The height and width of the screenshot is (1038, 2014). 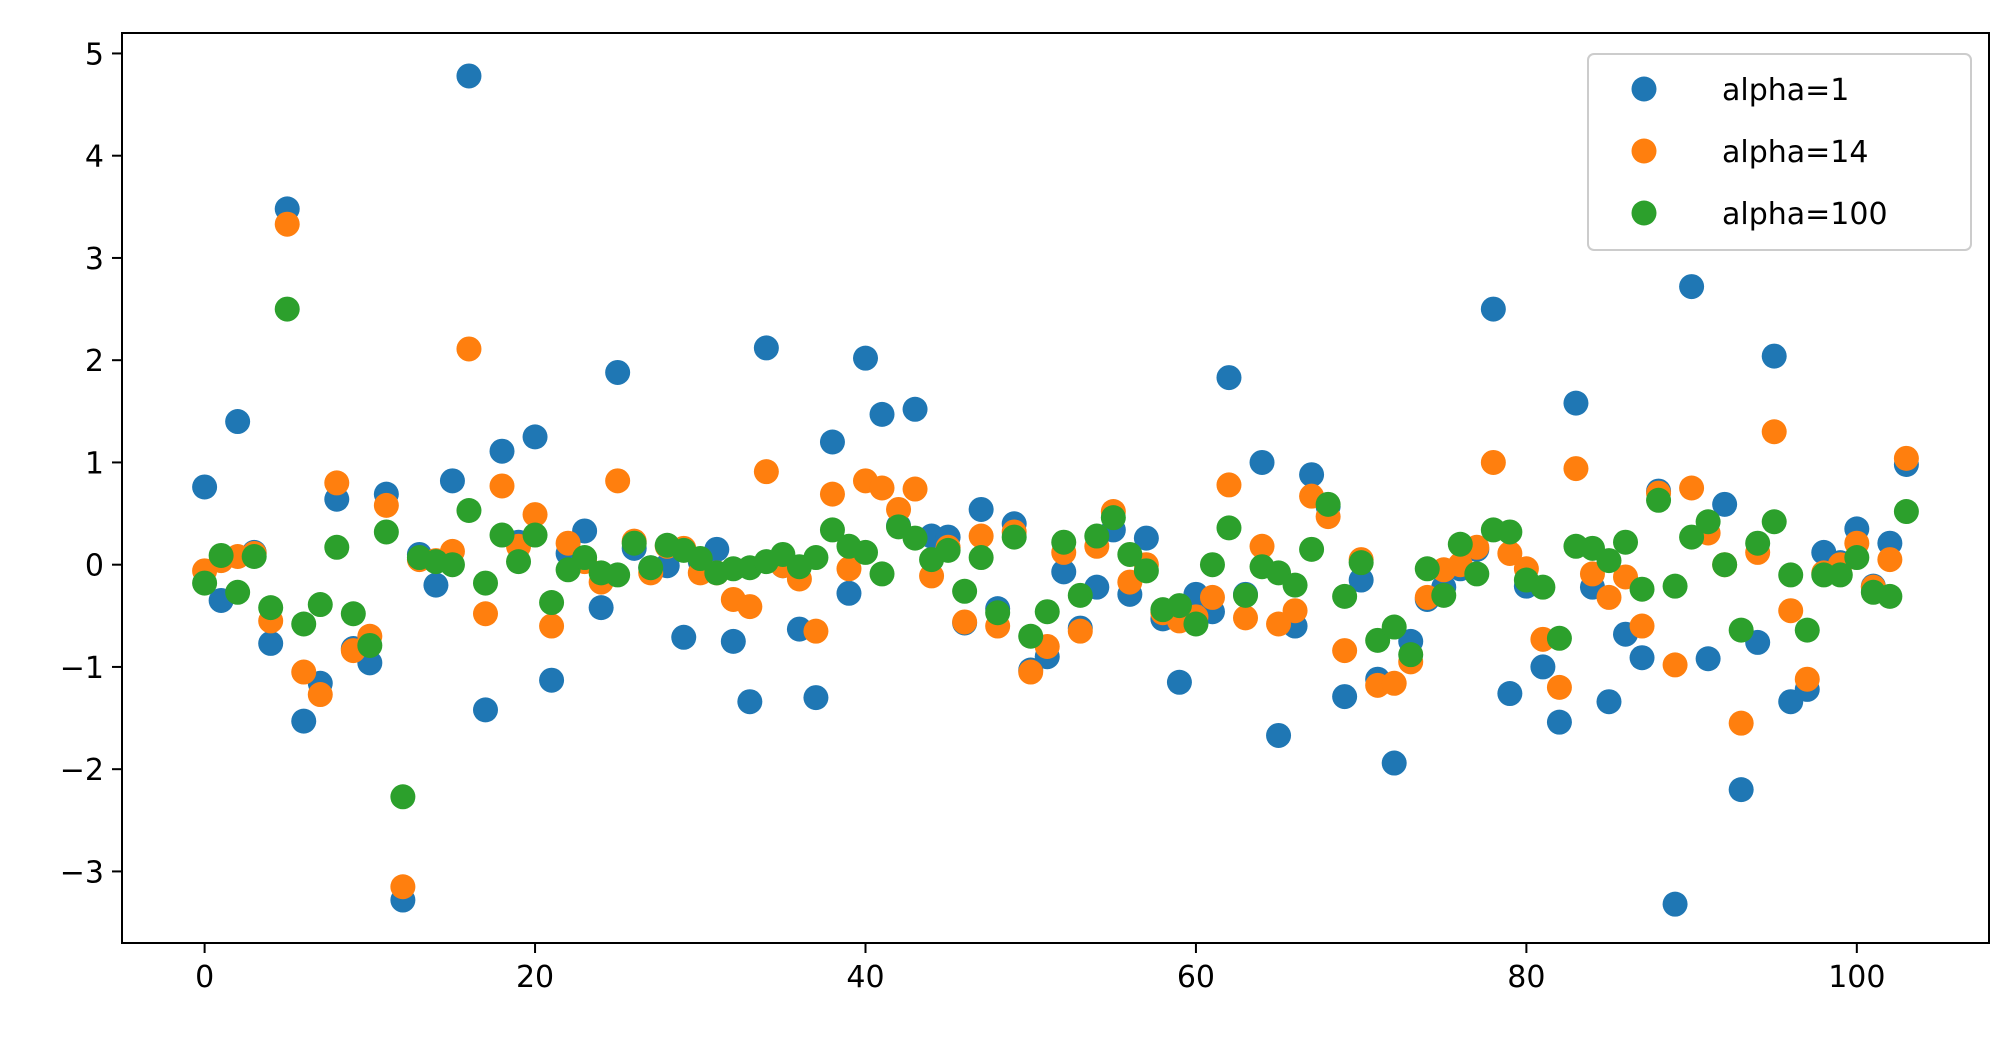 I want to click on y-tick-label: 0, so click(x=94, y=566).